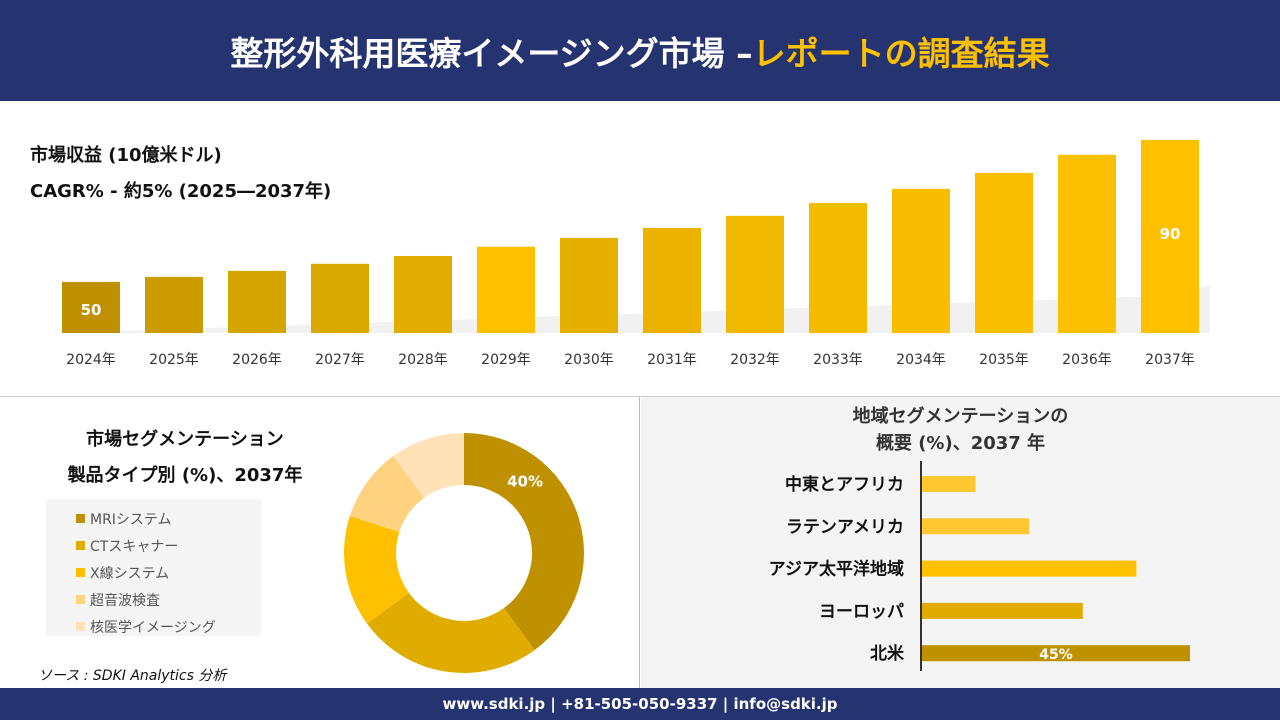 The height and width of the screenshot is (720, 1280). What do you see at coordinates (1004, 360) in the screenshot?
I see `x-tick-label: 2035年` at bounding box center [1004, 360].